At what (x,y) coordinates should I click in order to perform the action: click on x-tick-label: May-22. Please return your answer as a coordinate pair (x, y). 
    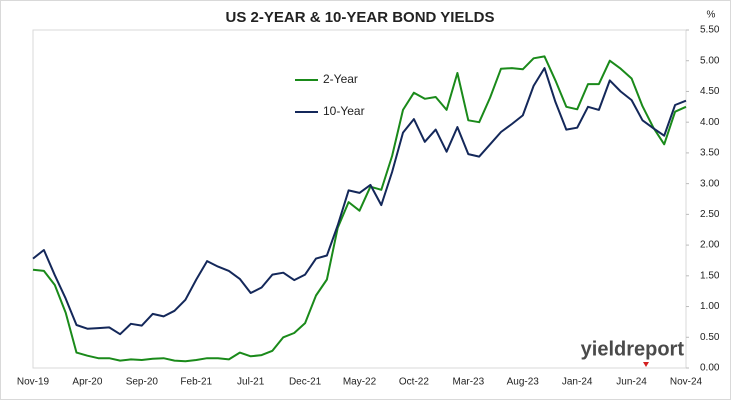
    Looking at the image, I should click on (360, 382).